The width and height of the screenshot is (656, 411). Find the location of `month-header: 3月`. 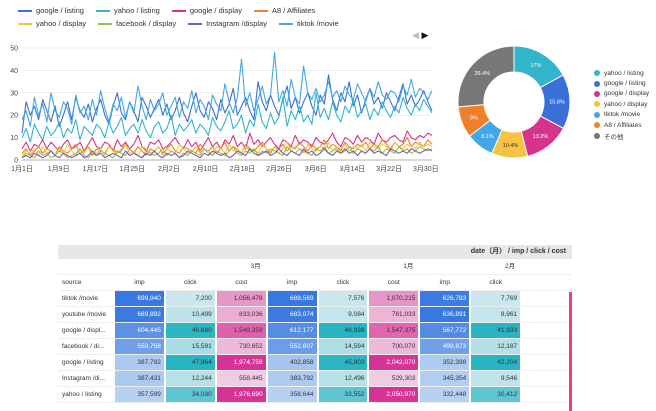

month-header: 3月 is located at coordinates (241, 267).